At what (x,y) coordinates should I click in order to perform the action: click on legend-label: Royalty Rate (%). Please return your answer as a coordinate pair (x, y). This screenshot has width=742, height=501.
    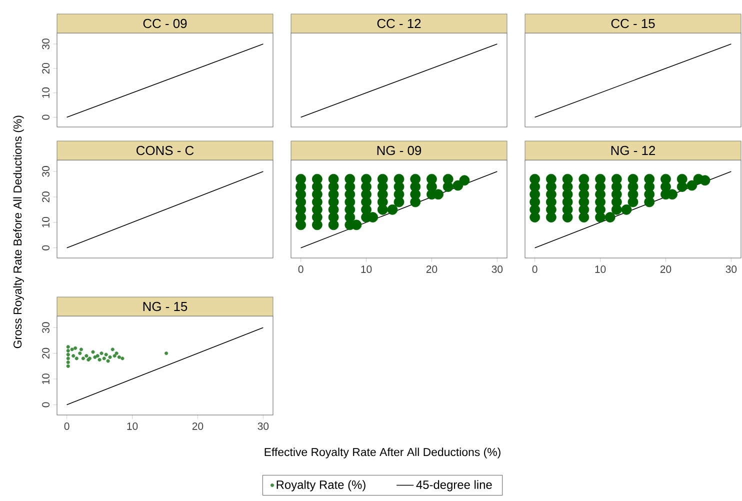
    Looking at the image, I should click on (321, 486).